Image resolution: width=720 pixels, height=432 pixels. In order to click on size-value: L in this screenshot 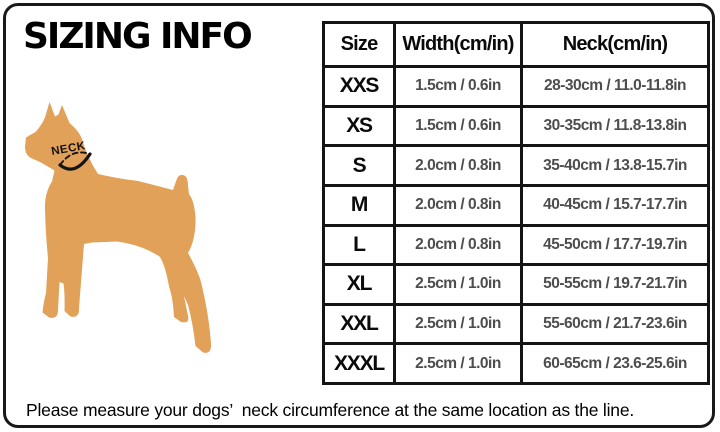, I will do `click(359, 245)`.